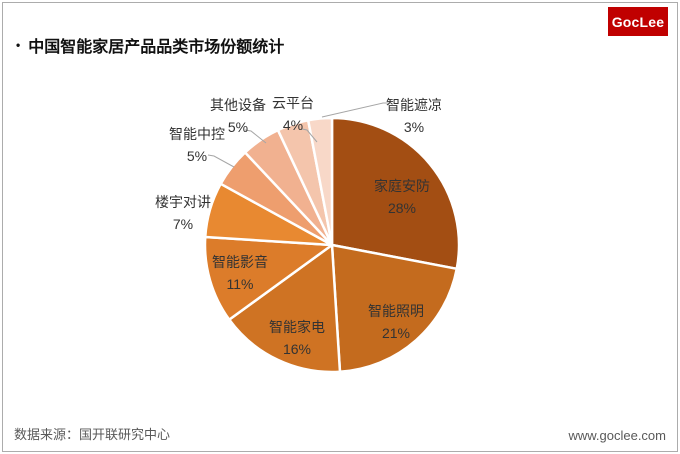  I want to click on slice-label-home-security: 家庭安防 28%, so click(402, 197).